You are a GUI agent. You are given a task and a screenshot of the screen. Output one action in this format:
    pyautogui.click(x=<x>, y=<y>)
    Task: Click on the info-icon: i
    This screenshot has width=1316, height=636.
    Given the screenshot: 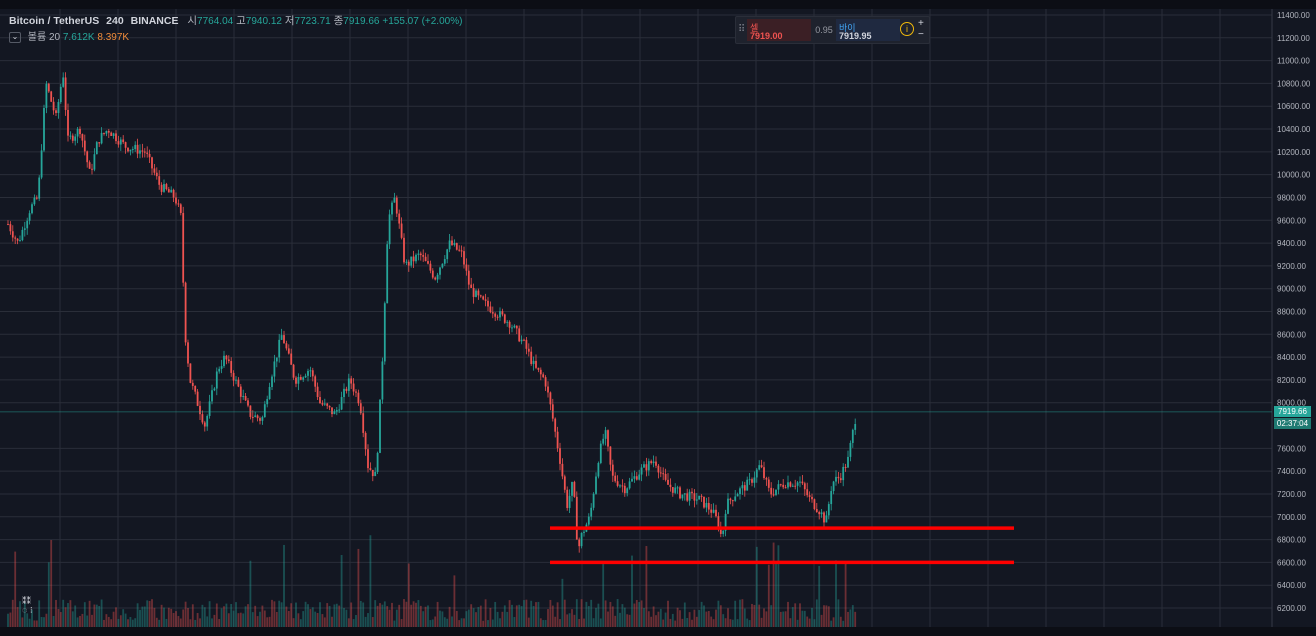 What is the action you would take?
    pyautogui.click(x=907, y=29)
    